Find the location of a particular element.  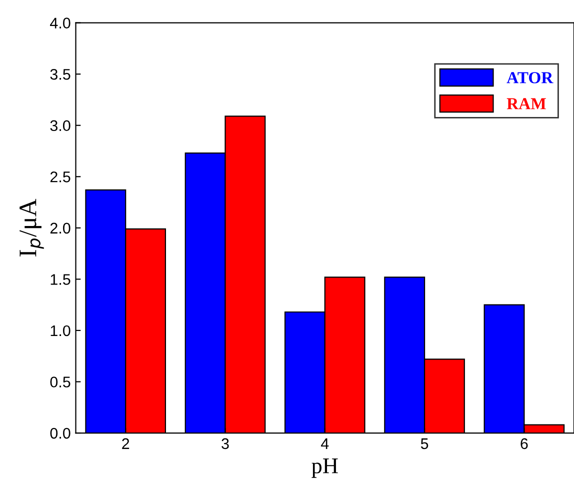

y-tick-label: 1.0 is located at coordinates (60, 330).